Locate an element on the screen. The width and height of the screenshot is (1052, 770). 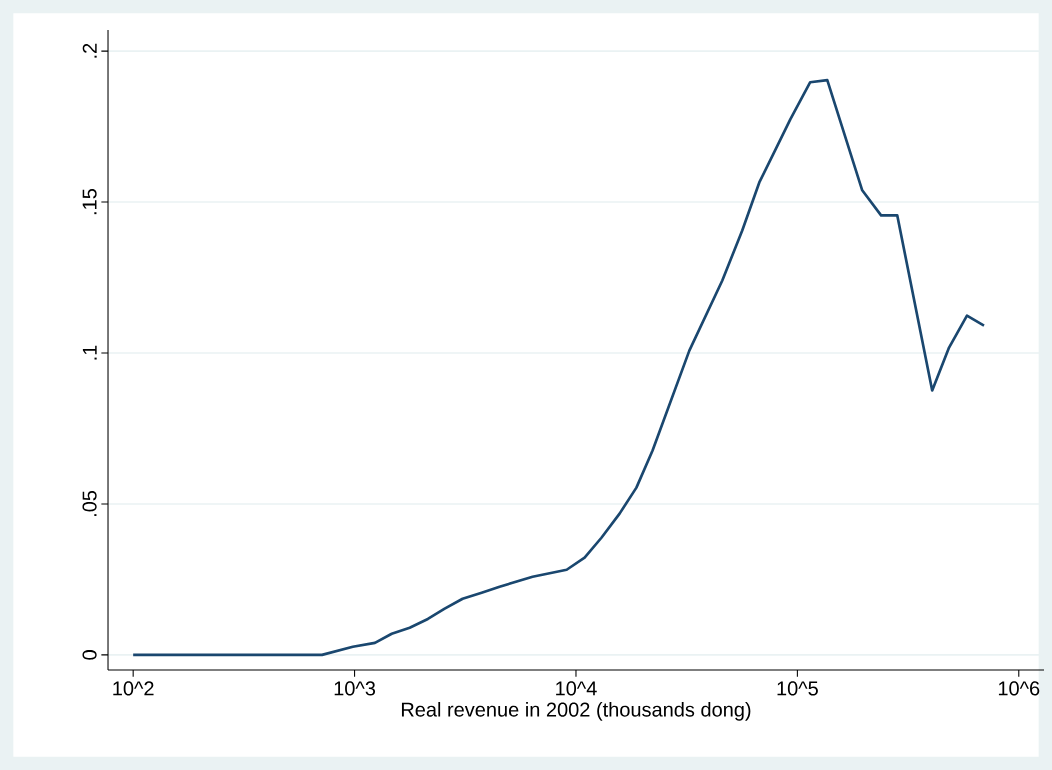
y-tick-label: .05 is located at coordinates (89, 503).